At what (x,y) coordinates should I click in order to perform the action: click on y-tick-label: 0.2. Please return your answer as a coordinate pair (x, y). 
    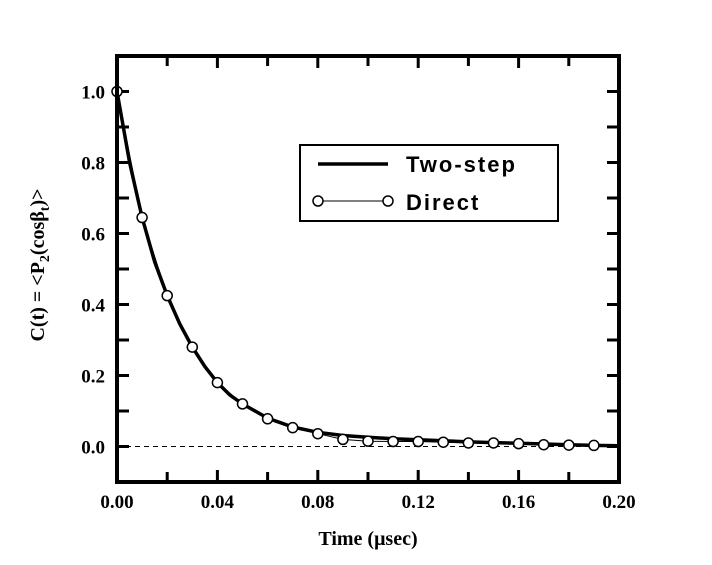
    Looking at the image, I should click on (93, 377).